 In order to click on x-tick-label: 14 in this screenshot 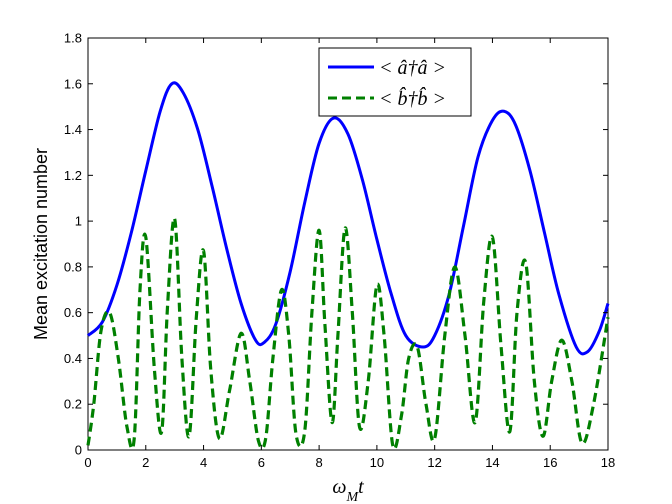, I will do `click(492, 462)`.